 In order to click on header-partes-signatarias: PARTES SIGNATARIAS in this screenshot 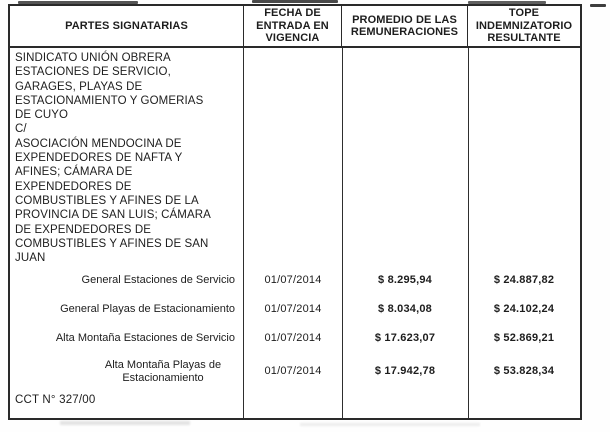, I will do `click(127, 26)`.